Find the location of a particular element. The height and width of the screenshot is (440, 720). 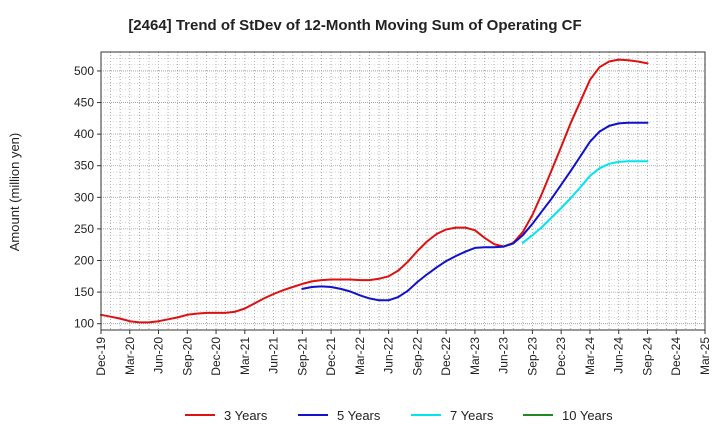

legend-label: 3 Years is located at coordinates (246, 415).